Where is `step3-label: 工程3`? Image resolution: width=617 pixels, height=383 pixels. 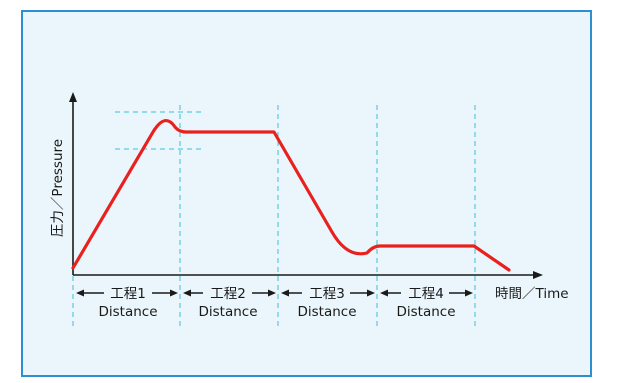
step3-label: 工程3 is located at coordinates (327, 294).